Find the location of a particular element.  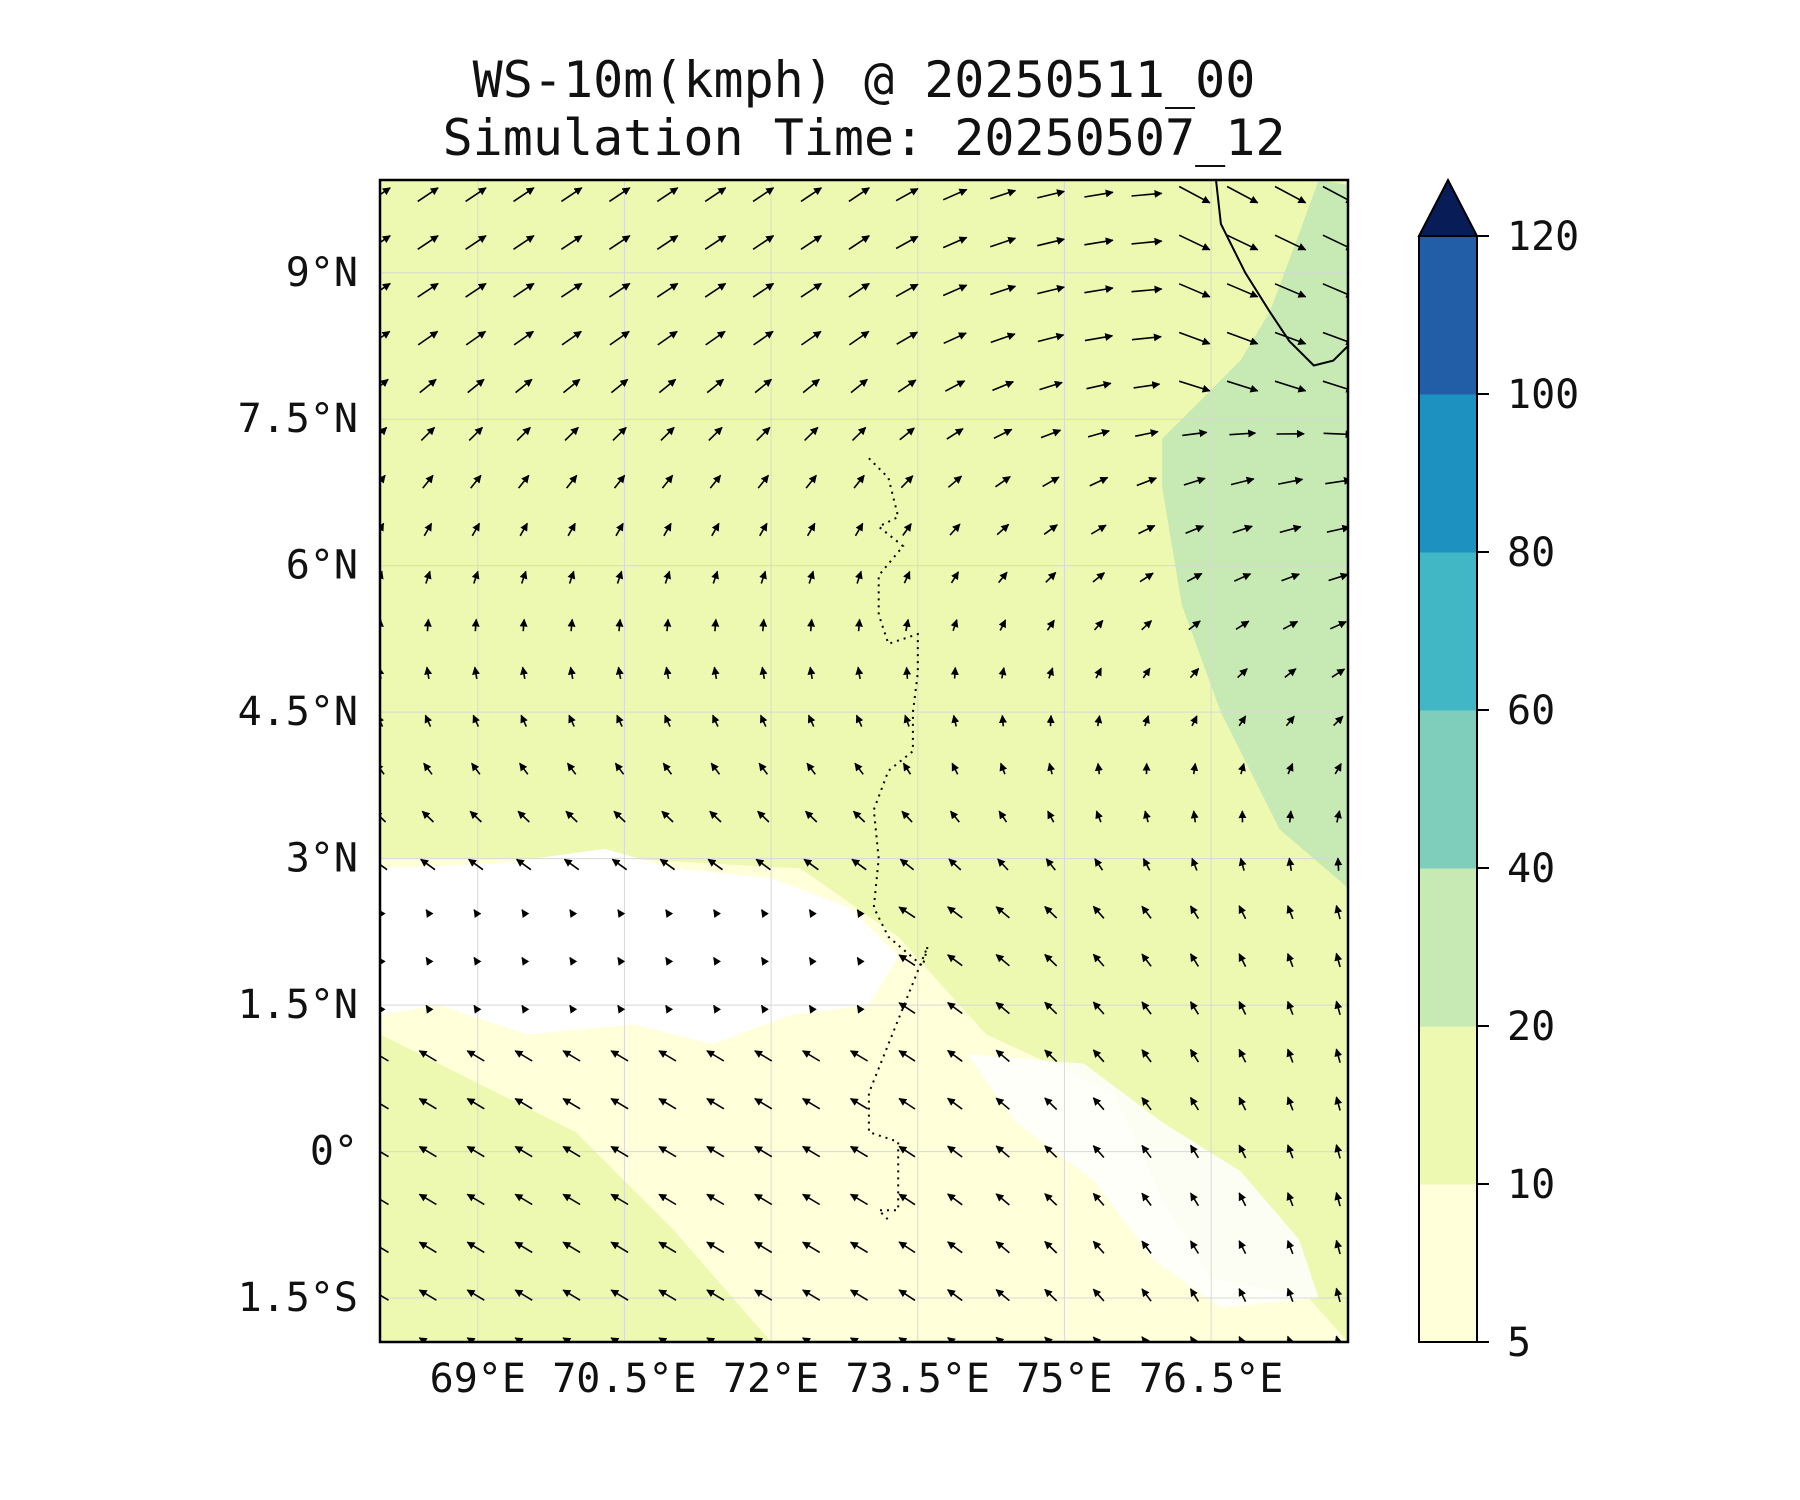

india-coastline is located at coordinates (1281, 273).